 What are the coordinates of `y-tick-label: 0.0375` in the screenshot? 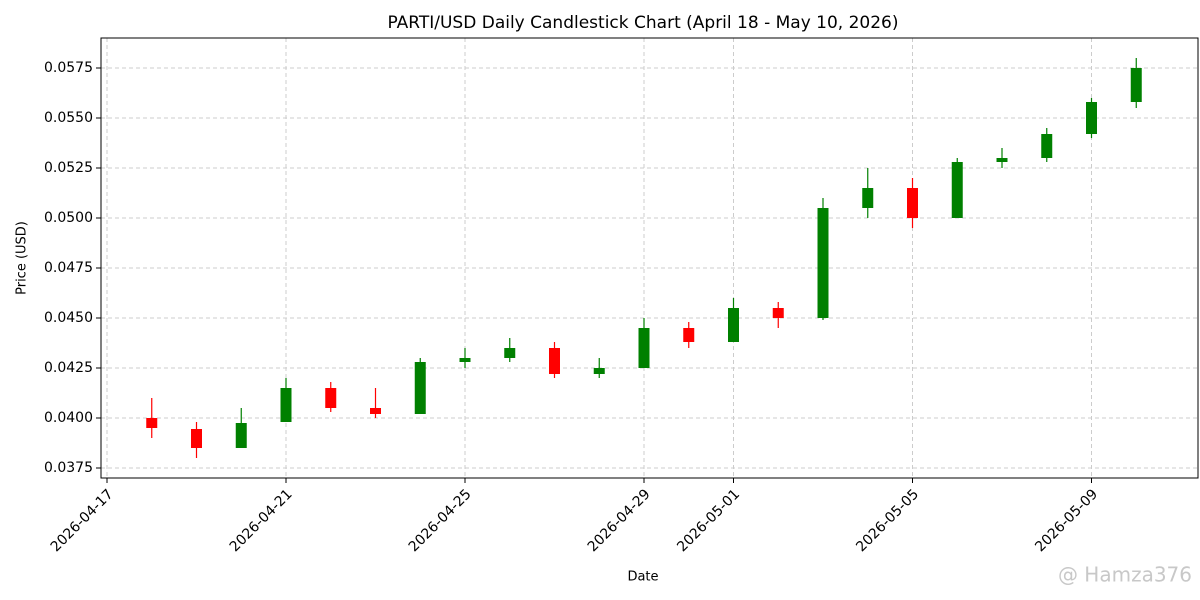 It's located at (68, 468).